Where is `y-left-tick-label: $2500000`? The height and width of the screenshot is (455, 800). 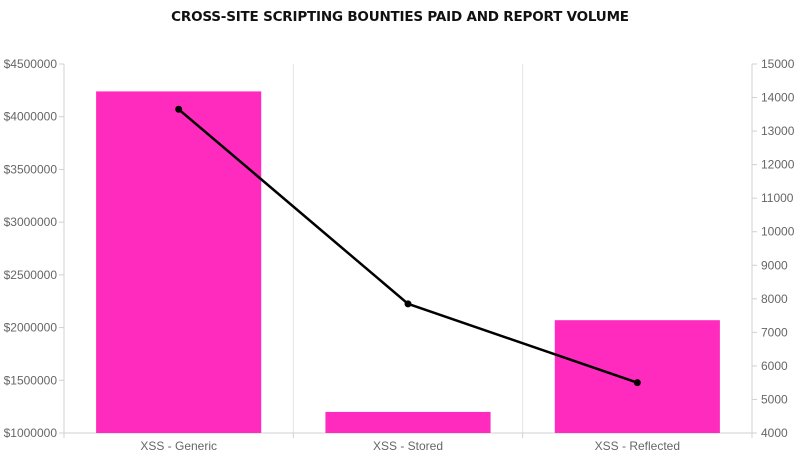 y-left-tick-label: $2500000 is located at coordinates (31, 275).